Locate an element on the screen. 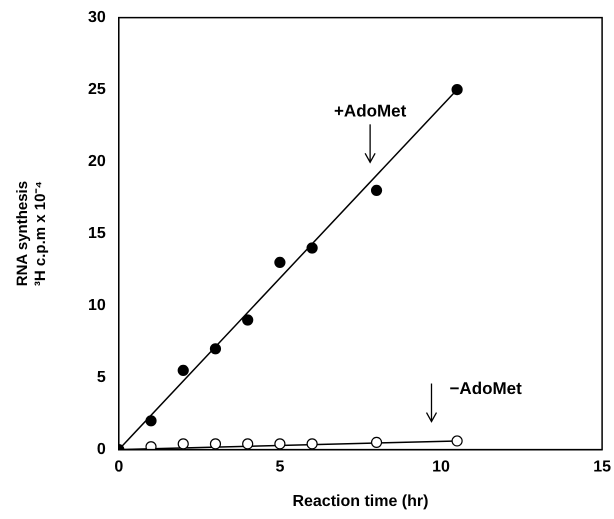 This screenshot has height=519, width=614. y-tick-label: 10 is located at coordinates (97, 305).